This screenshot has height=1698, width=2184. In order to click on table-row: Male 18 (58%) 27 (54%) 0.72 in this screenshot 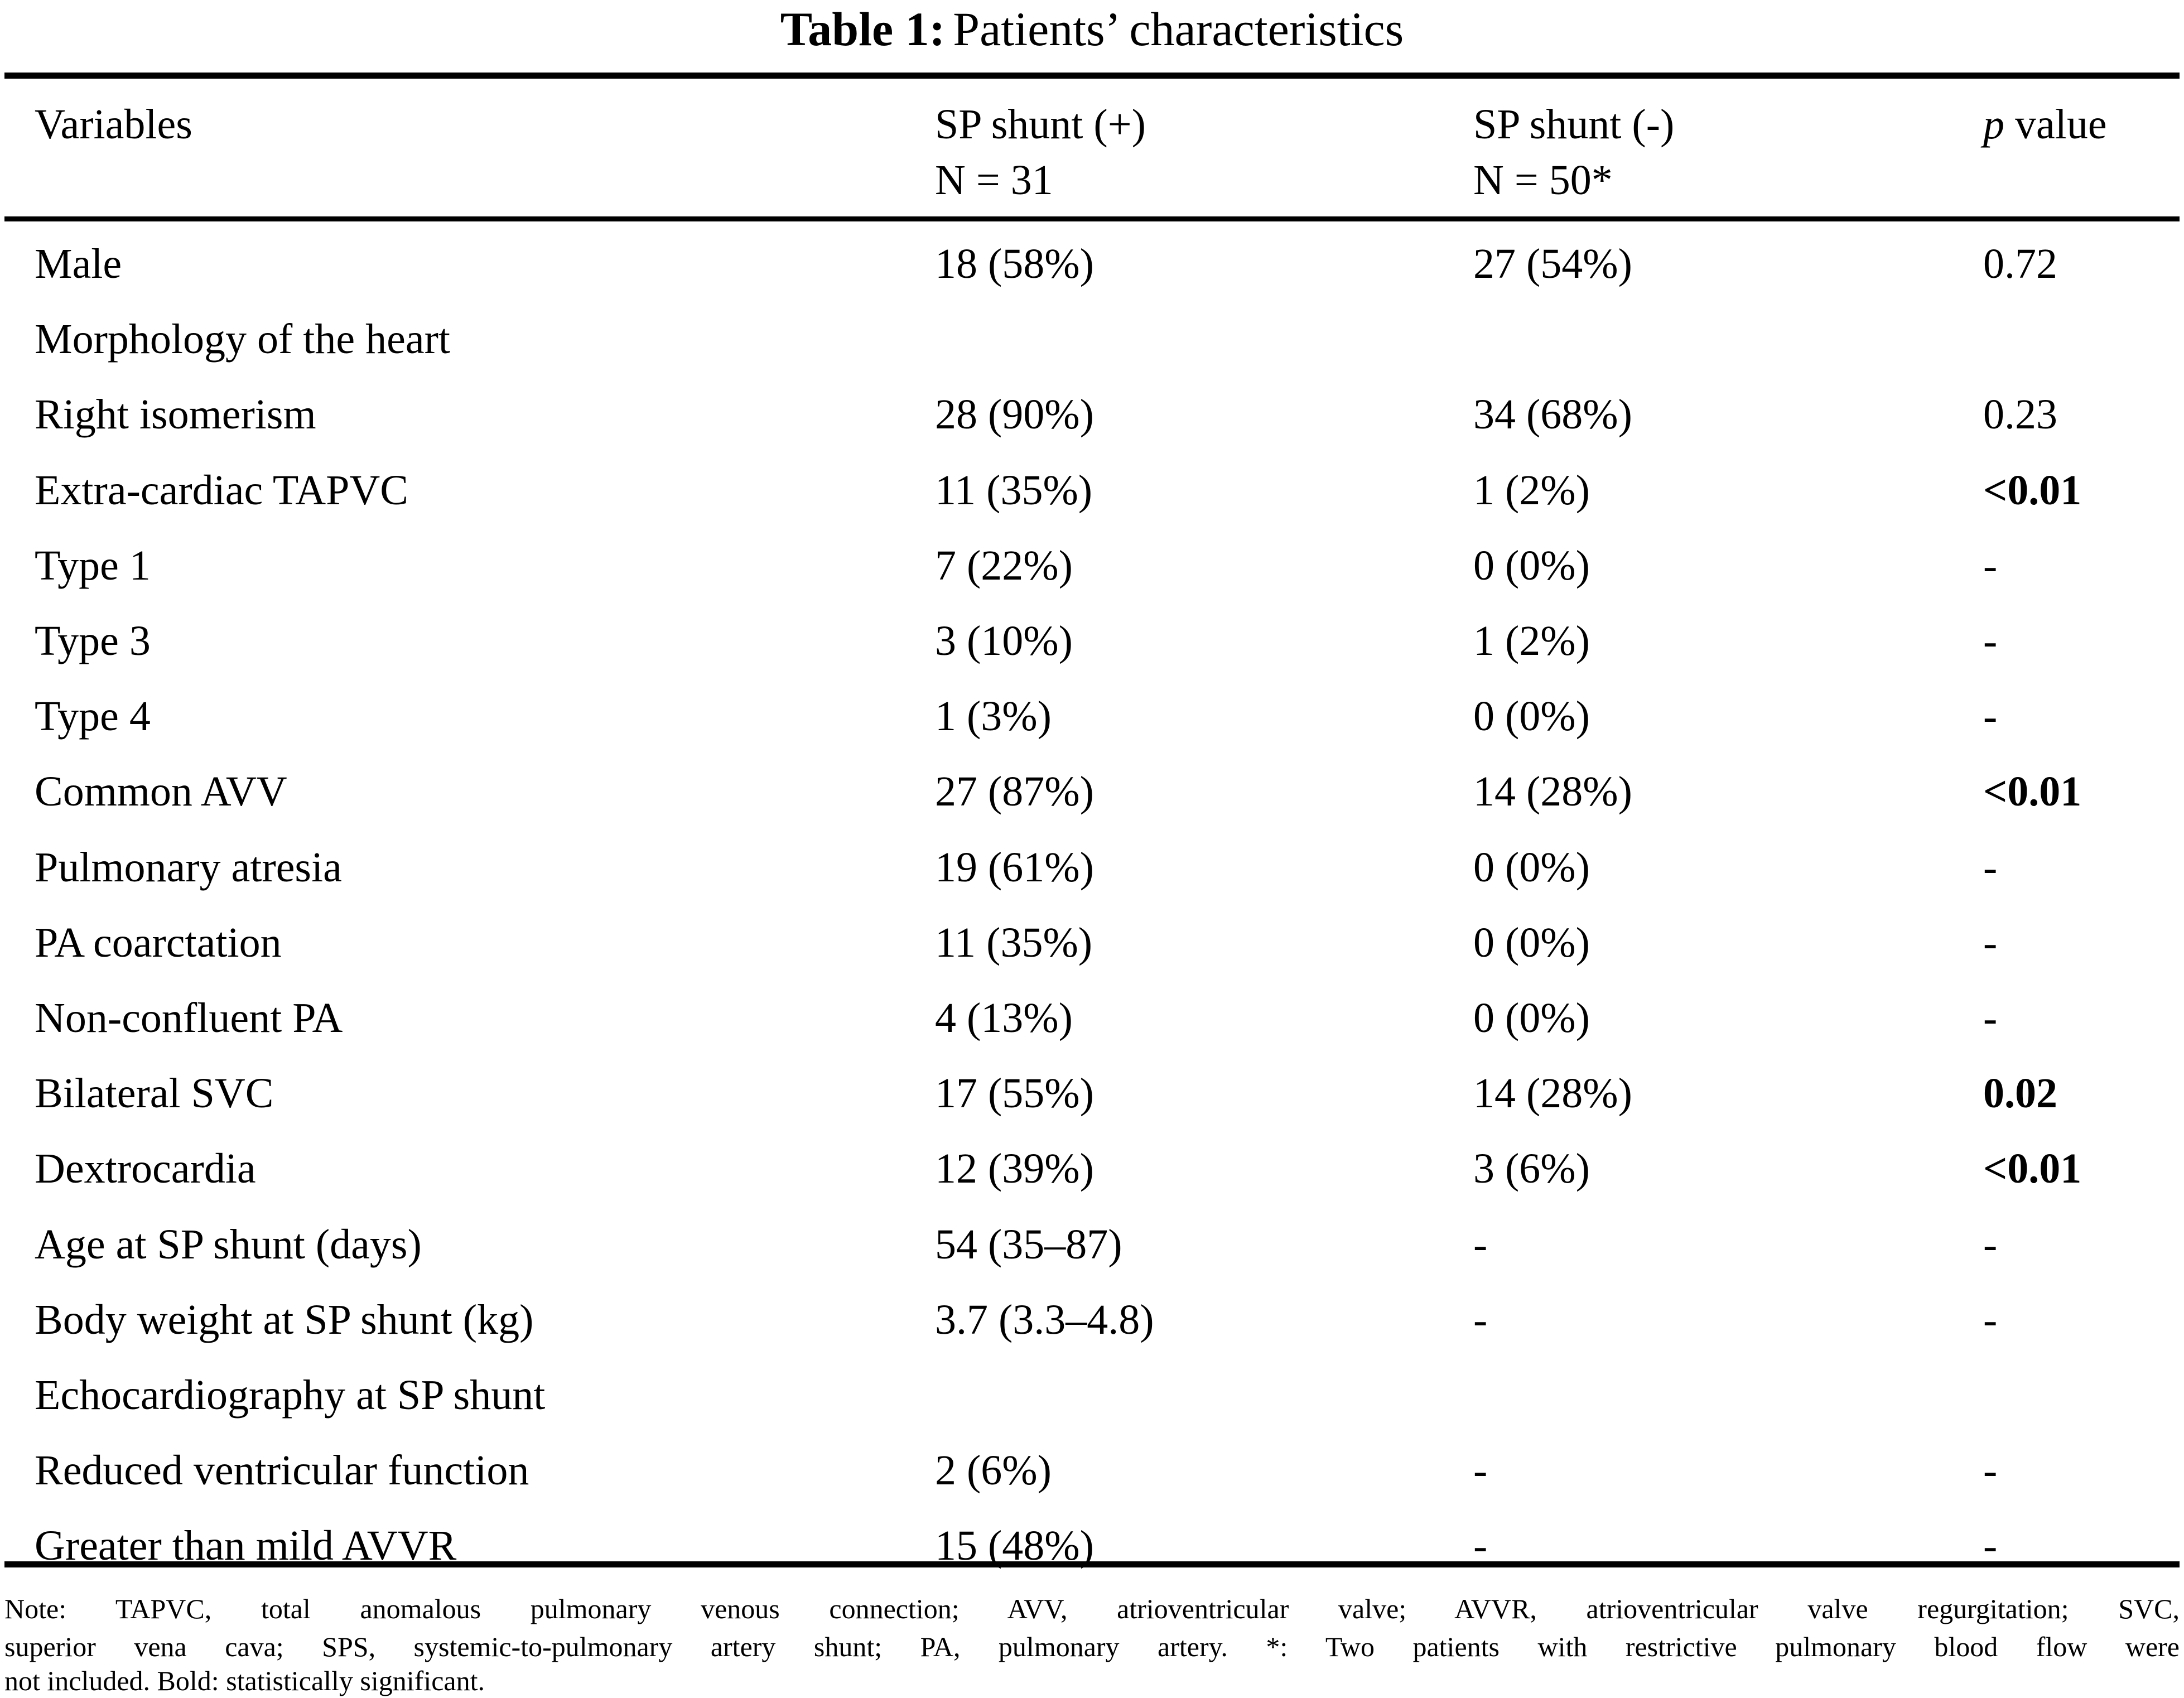, I will do `click(1092, 264)`.